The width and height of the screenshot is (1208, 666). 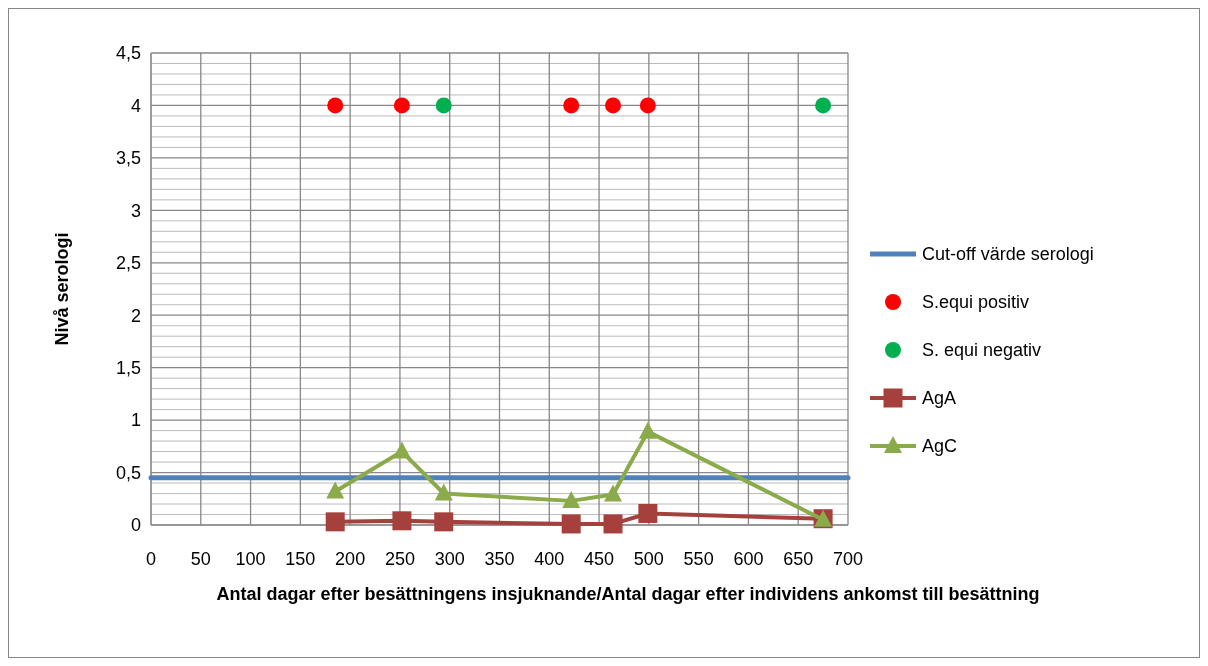 I want to click on y-tick-label: 4, so click(x=135, y=105).